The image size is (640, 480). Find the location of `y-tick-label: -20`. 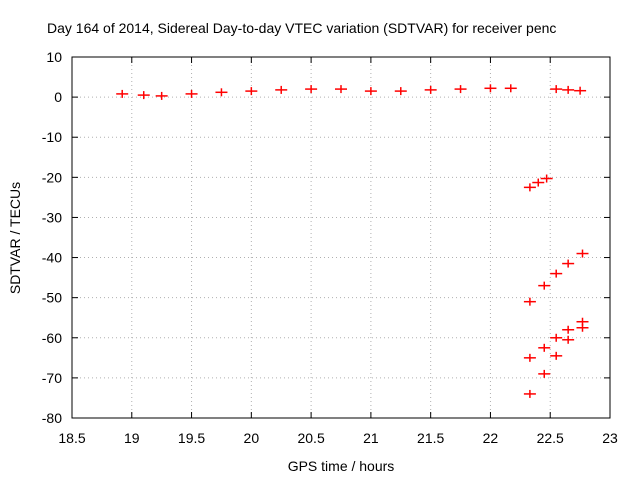

y-tick-label: -20 is located at coordinates (52, 177).